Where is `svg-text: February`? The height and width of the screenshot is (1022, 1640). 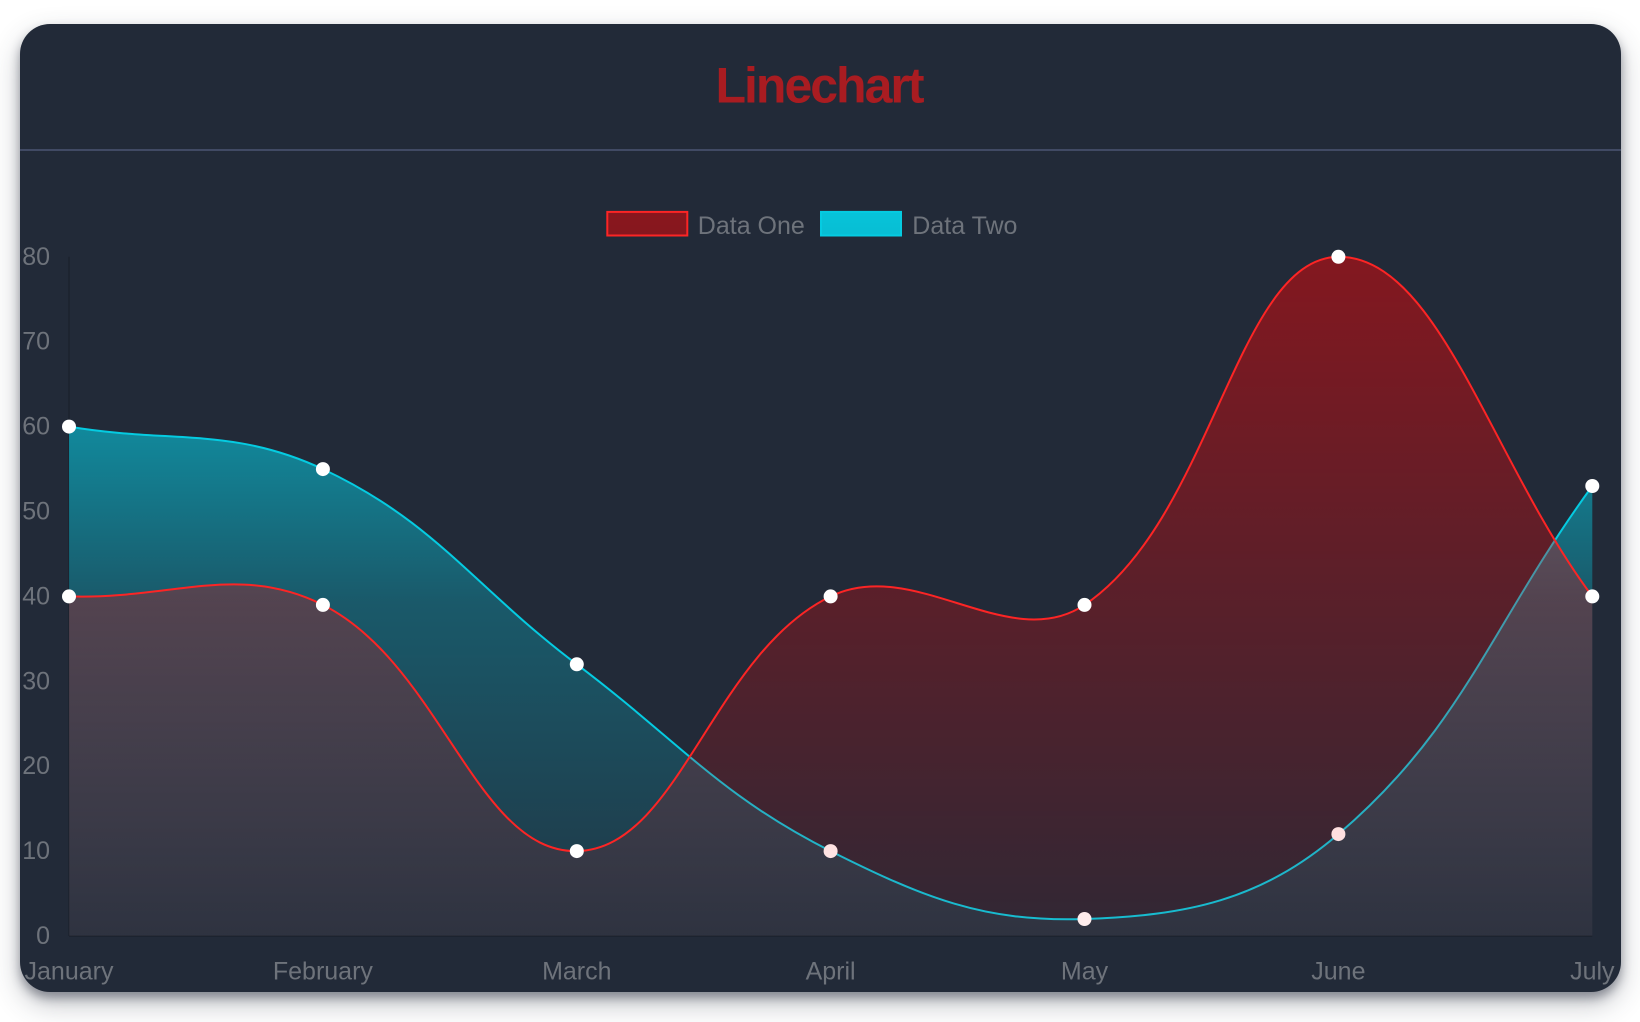 svg-text: February is located at coordinates (323, 972).